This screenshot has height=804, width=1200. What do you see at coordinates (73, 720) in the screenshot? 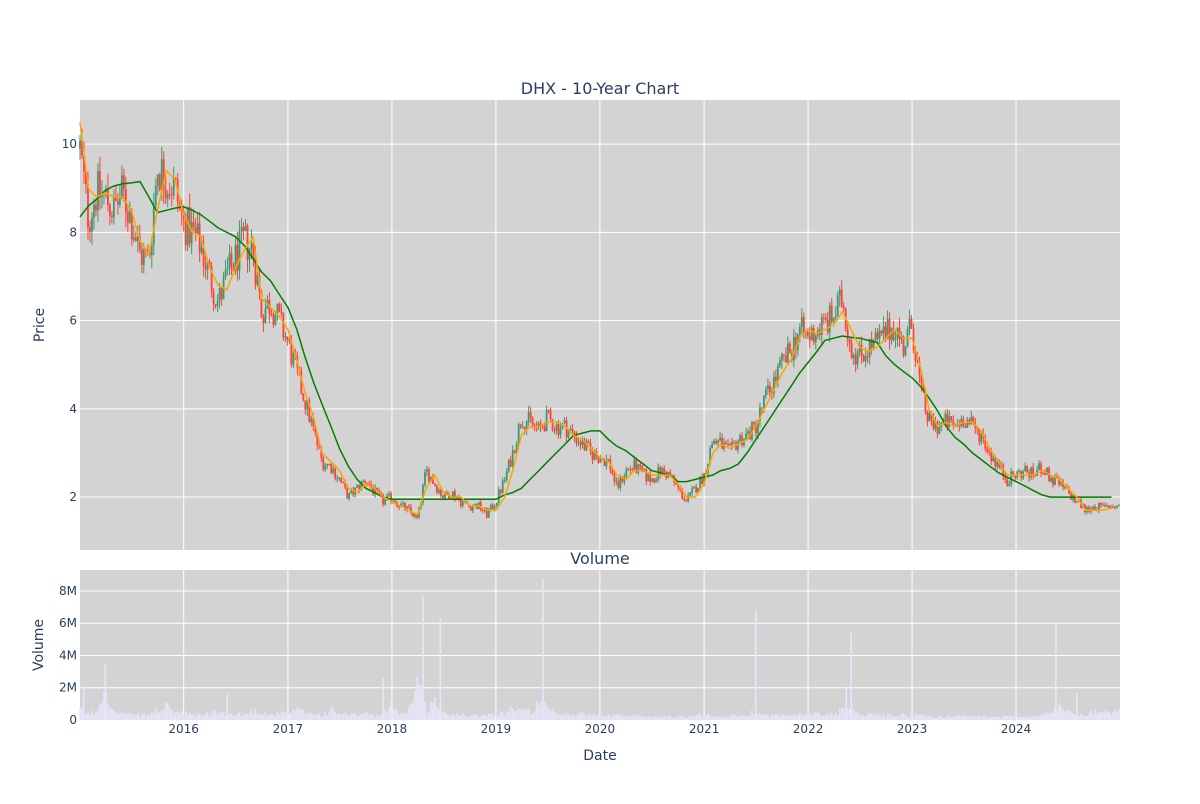
I see `volume-y-tick-label: 0` at bounding box center [73, 720].